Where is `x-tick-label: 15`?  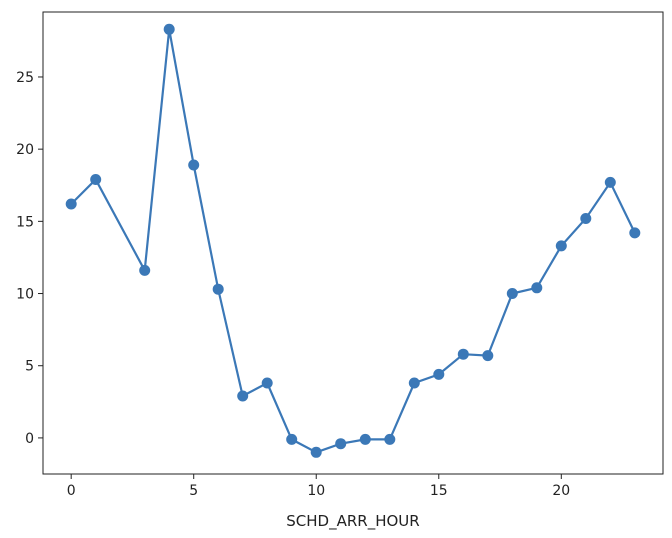
x-tick-label: 15 is located at coordinates (439, 491).